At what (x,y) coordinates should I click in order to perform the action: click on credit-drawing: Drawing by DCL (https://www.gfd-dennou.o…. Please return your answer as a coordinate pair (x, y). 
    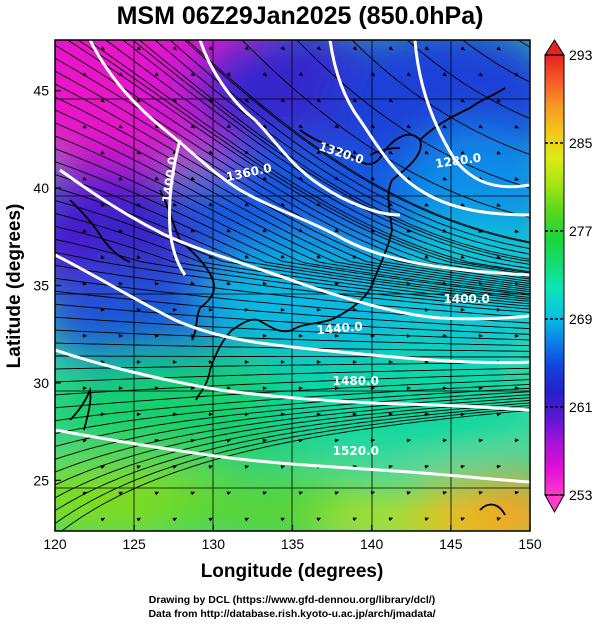
    Looking at the image, I should click on (292, 600).